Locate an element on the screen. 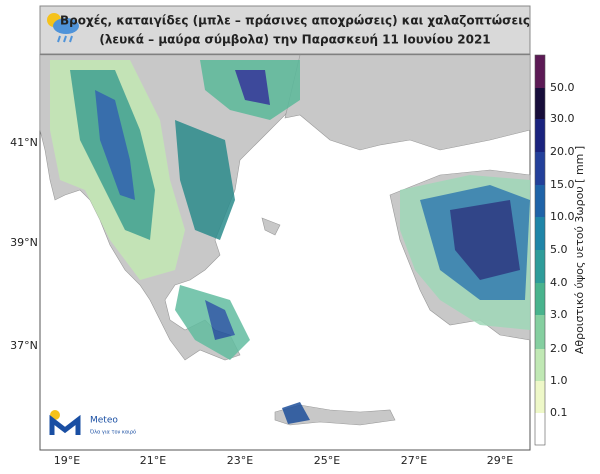  colorbar-label: 4.0 is located at coordinates (559, 282).